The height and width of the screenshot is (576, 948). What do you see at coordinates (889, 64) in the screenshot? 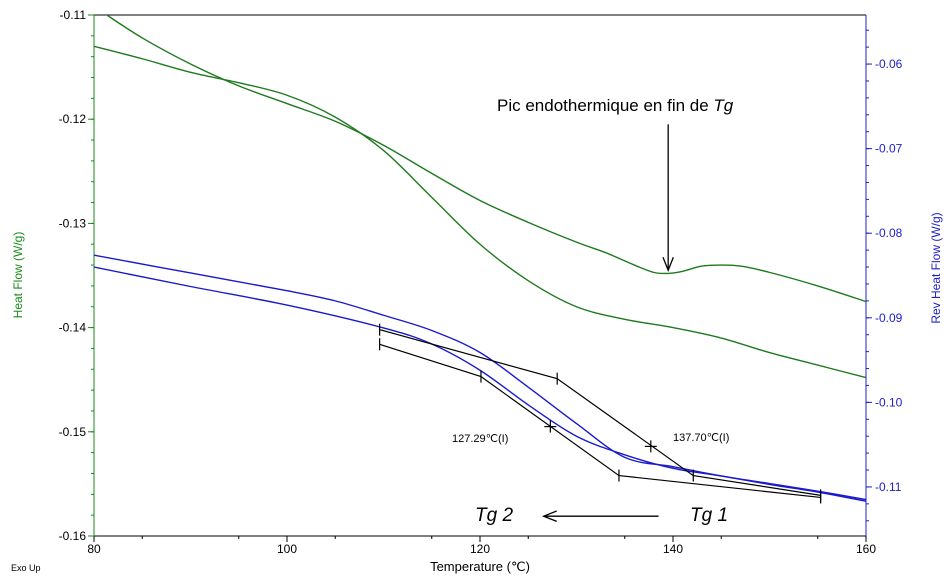
I see `y-right-tick-label: -0.06` at bounding box center [889, 64].